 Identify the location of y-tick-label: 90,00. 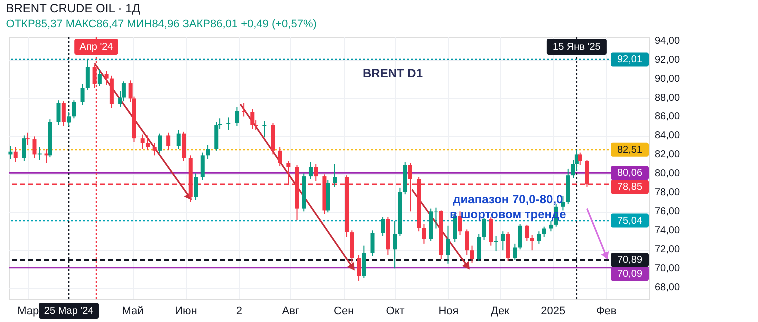
(667, 79).